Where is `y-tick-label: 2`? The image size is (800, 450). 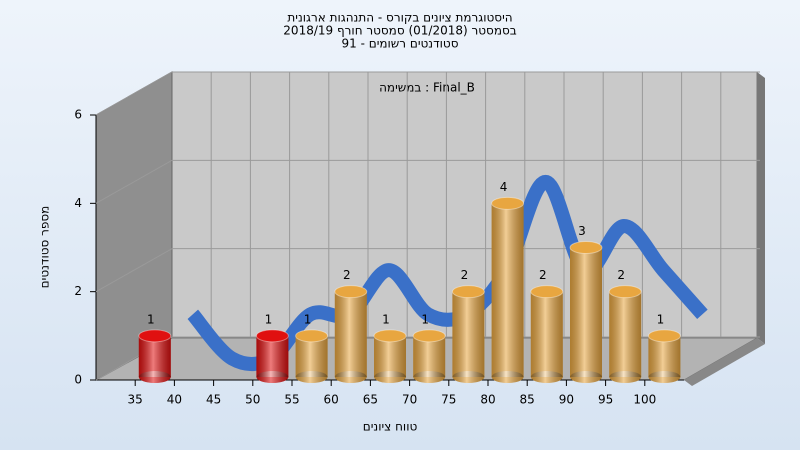
y-tick-label: 2 is located at coordinates (78, 291).